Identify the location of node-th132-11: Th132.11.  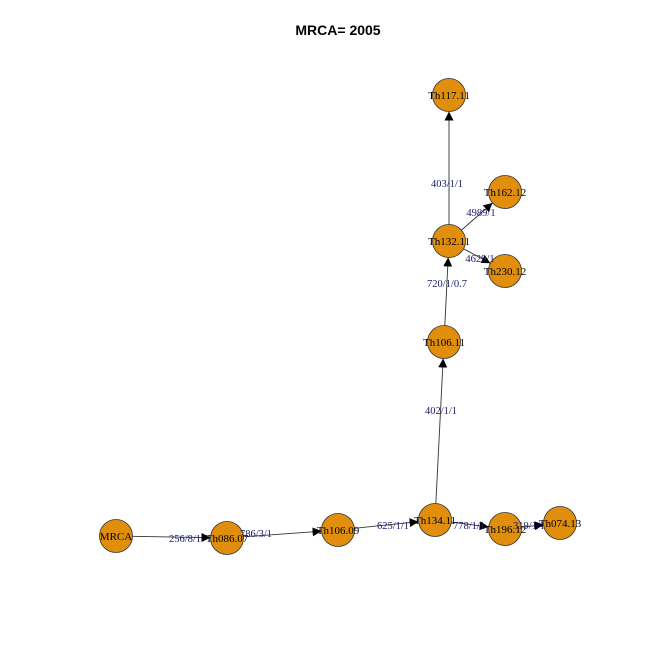
(449, 241).